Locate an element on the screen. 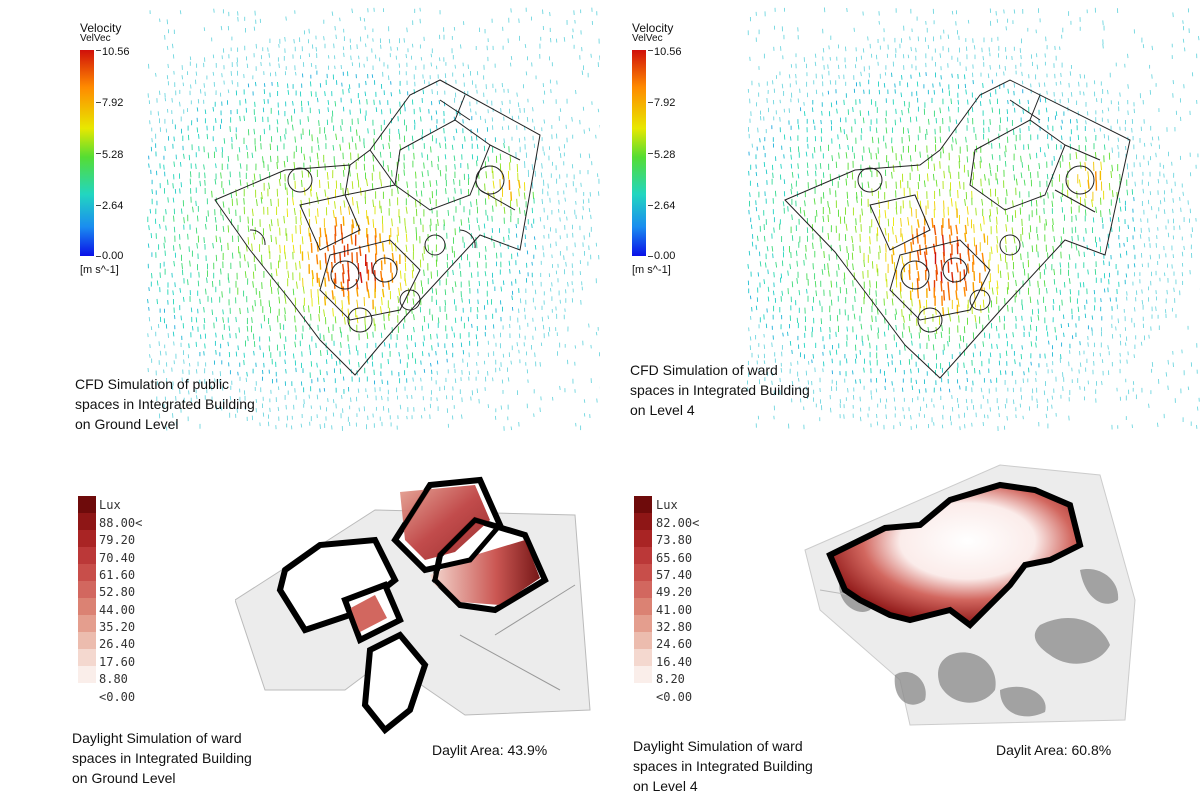 This screenshot has height=800, width=1200. lux-legend-value: 44.00 is located at coordinates (117, 610).